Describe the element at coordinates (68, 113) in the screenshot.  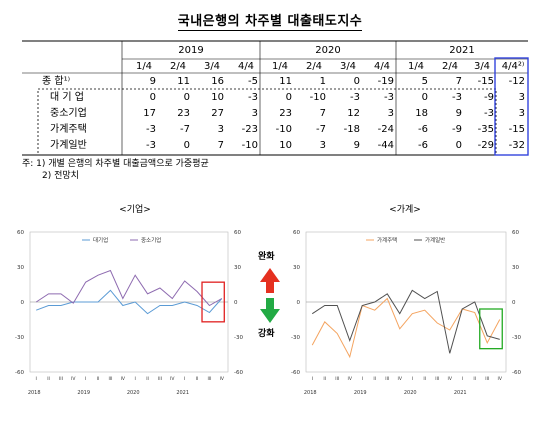
I see `row-label: 중소기업` at that location.